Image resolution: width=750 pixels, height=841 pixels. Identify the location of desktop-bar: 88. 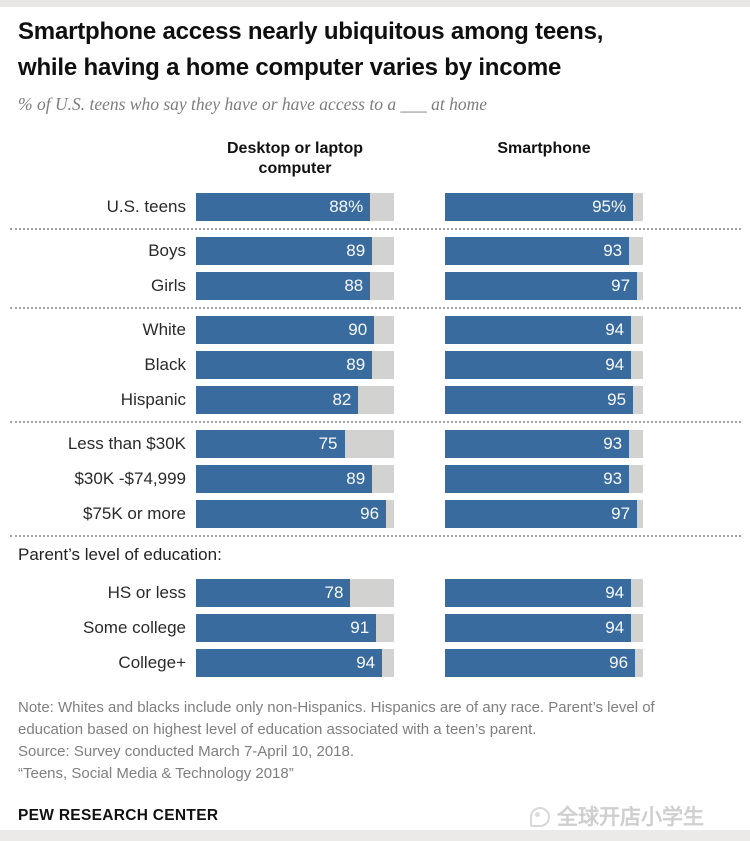
(283, 286).